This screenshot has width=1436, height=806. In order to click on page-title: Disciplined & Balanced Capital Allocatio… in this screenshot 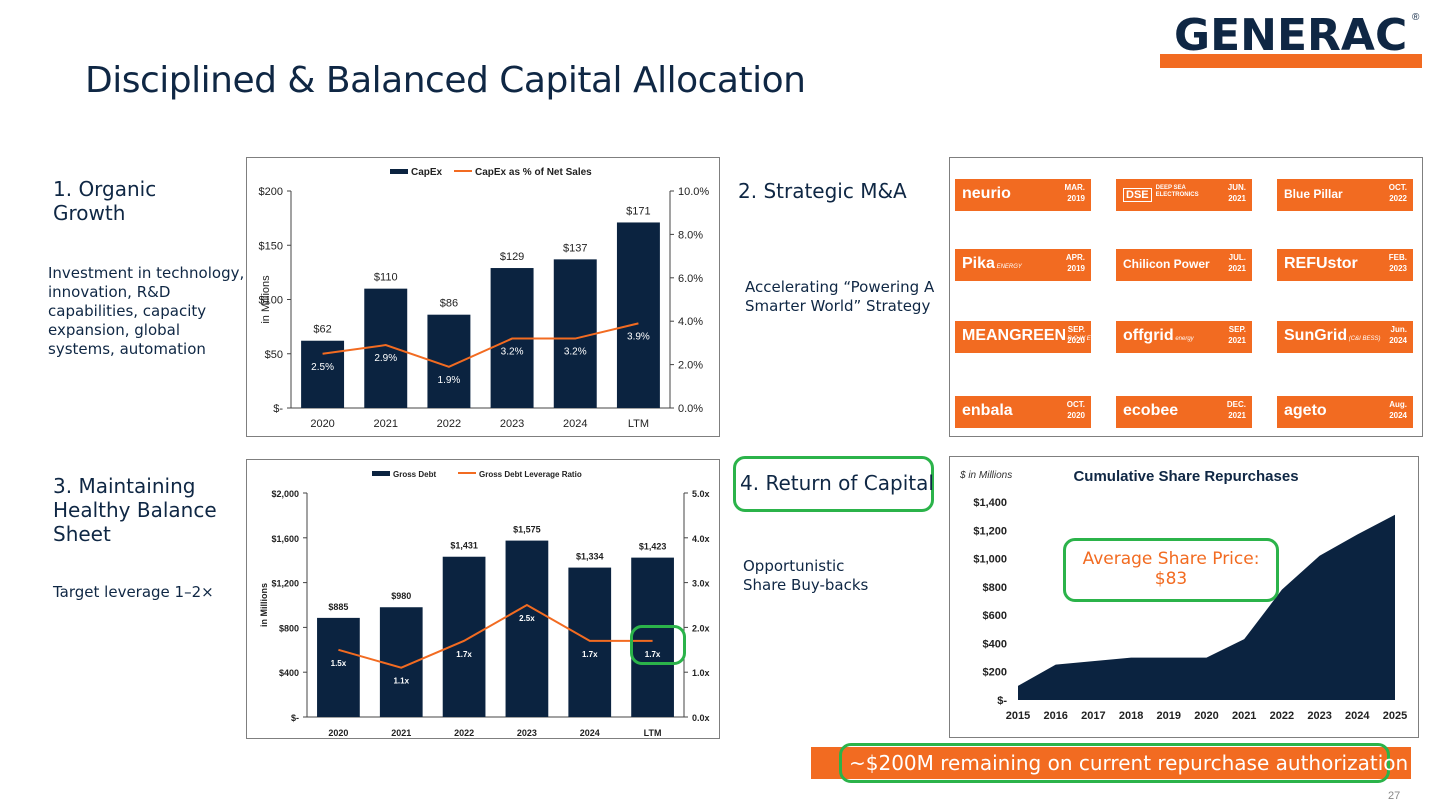, I will do `click(445, 80)`.